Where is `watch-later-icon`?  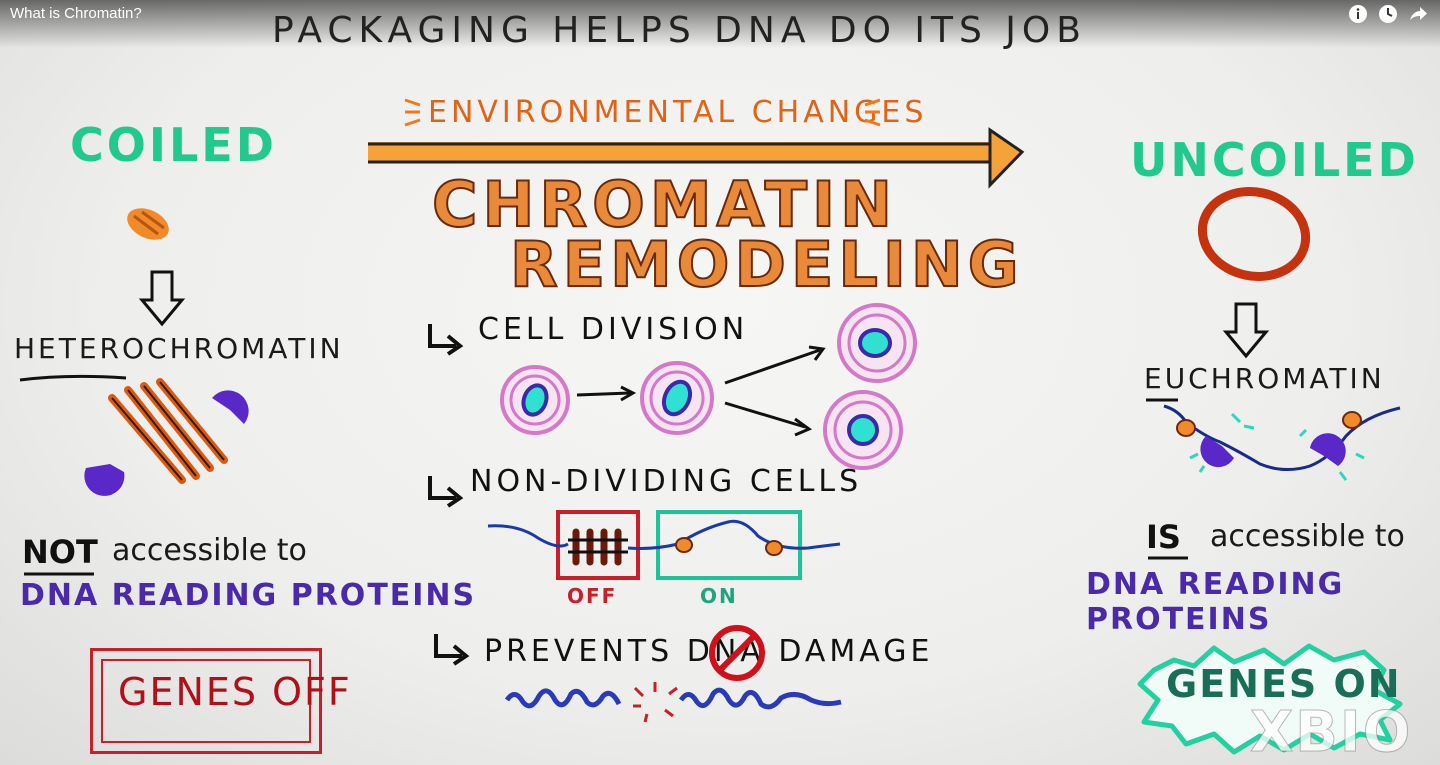 watch-later-icon is located at coordinates (1388, 14).